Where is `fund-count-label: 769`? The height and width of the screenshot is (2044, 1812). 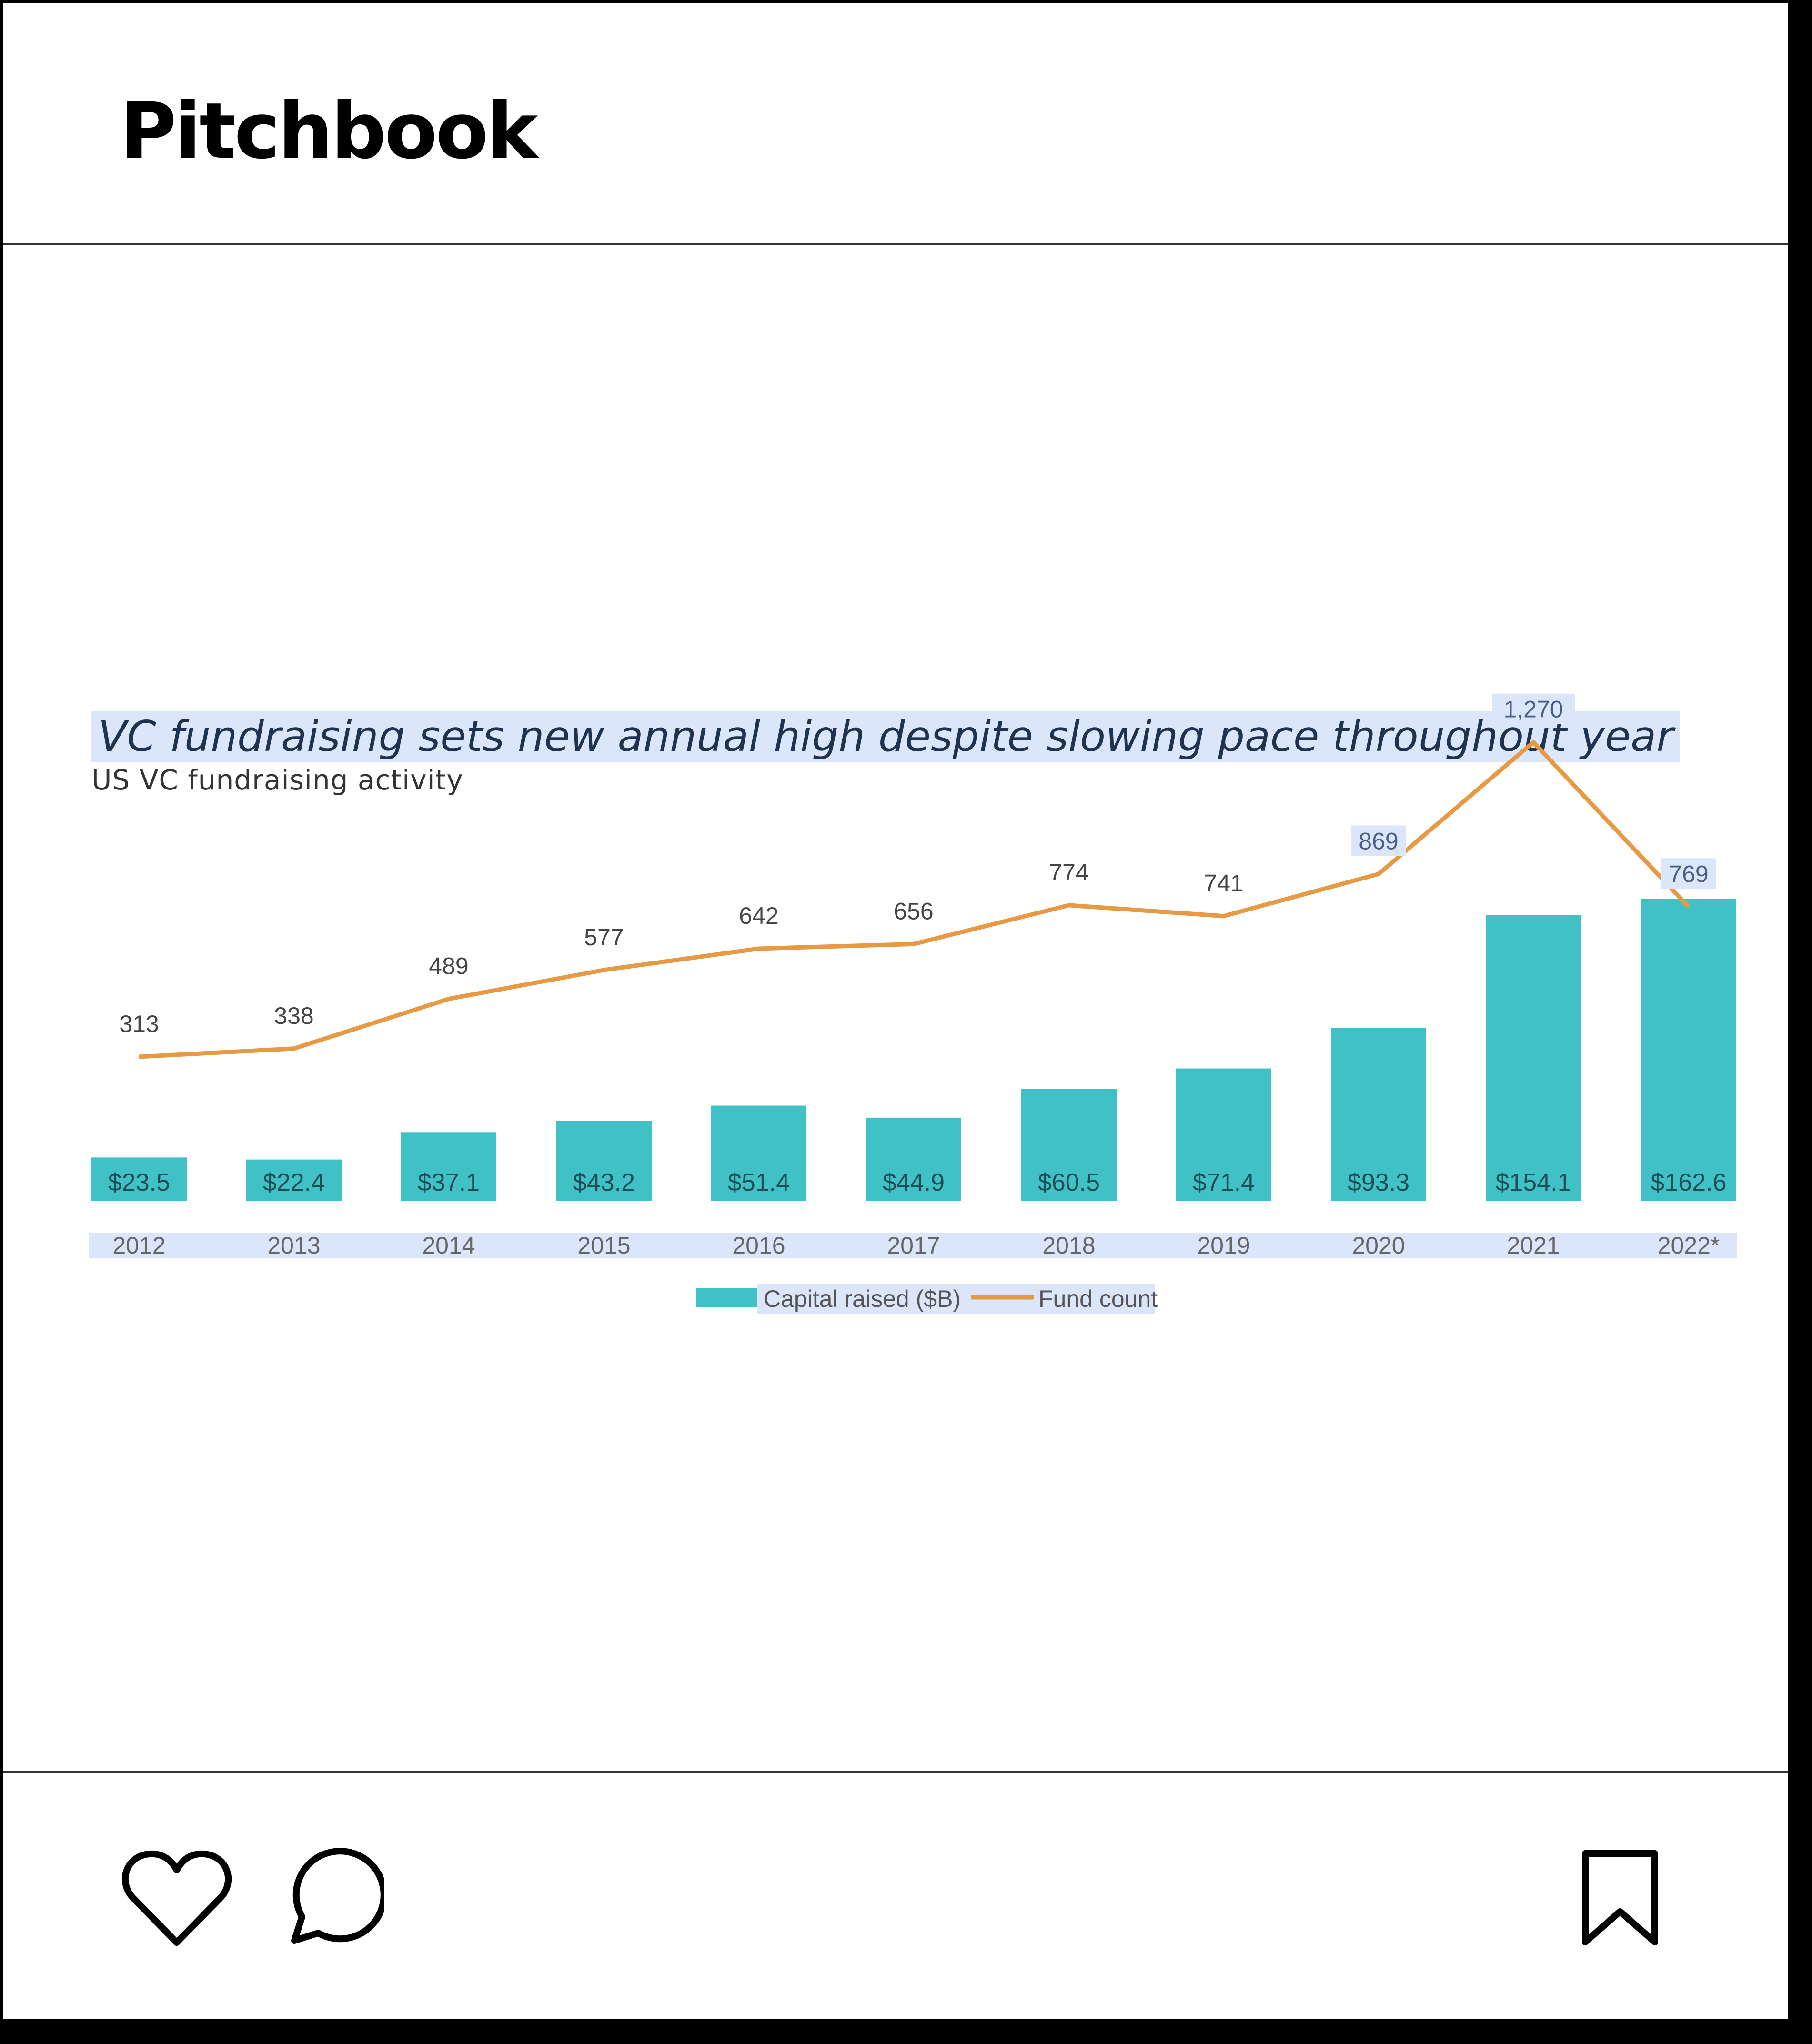
fund-count-label: 769 is located at coordinates (1688, 873).